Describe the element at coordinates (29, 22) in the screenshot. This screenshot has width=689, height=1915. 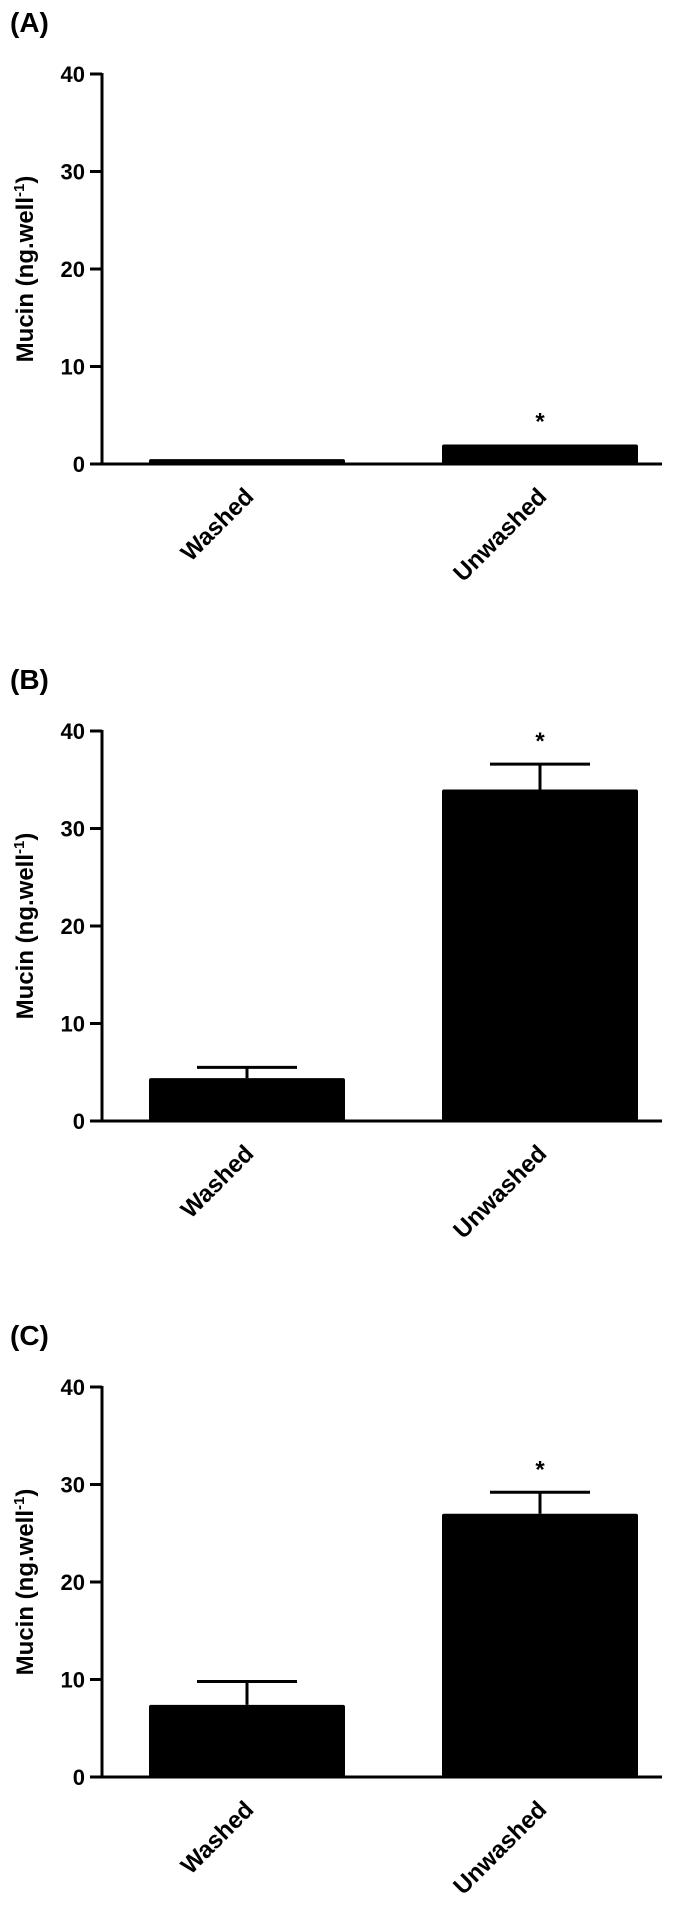
I see `panel-label: (A)` at that location.